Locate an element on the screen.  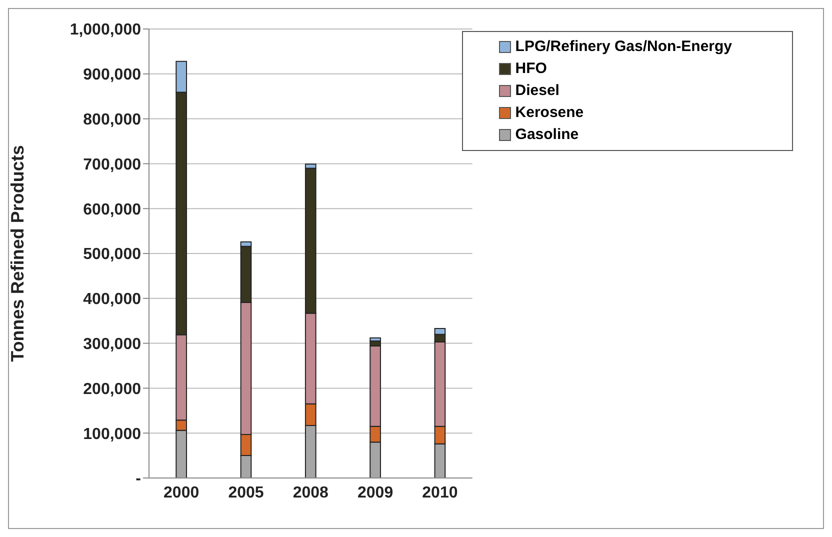
legend-label: Diesel is located at coordinates (537, 91).